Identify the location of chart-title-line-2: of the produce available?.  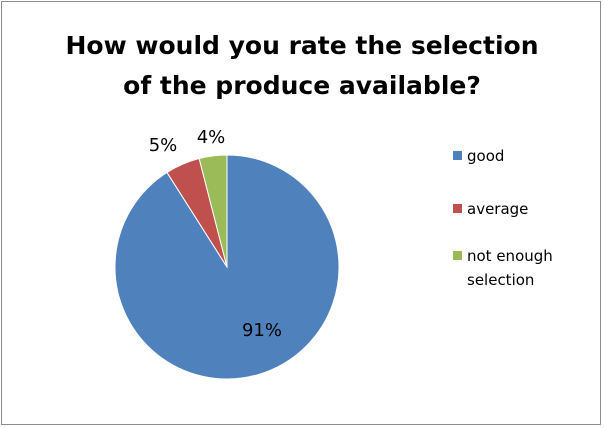
(302, 85).